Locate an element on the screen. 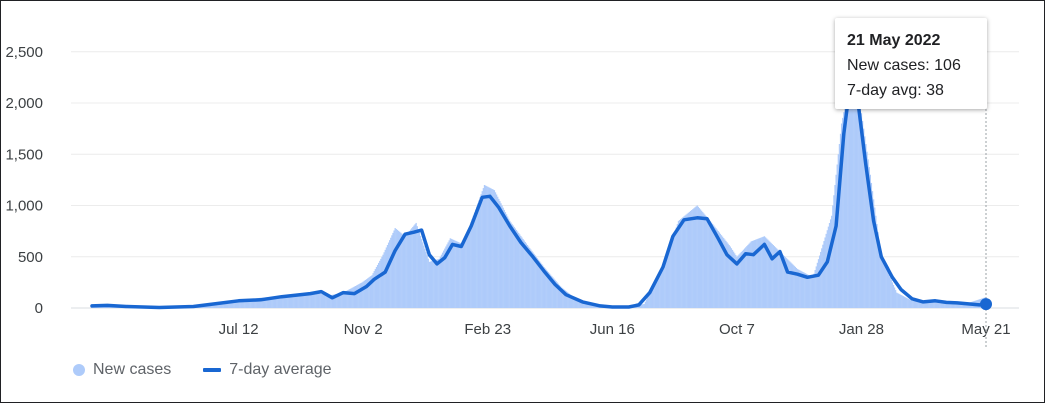  legend-new-cases: New cases is located at coordinates (122, 370).